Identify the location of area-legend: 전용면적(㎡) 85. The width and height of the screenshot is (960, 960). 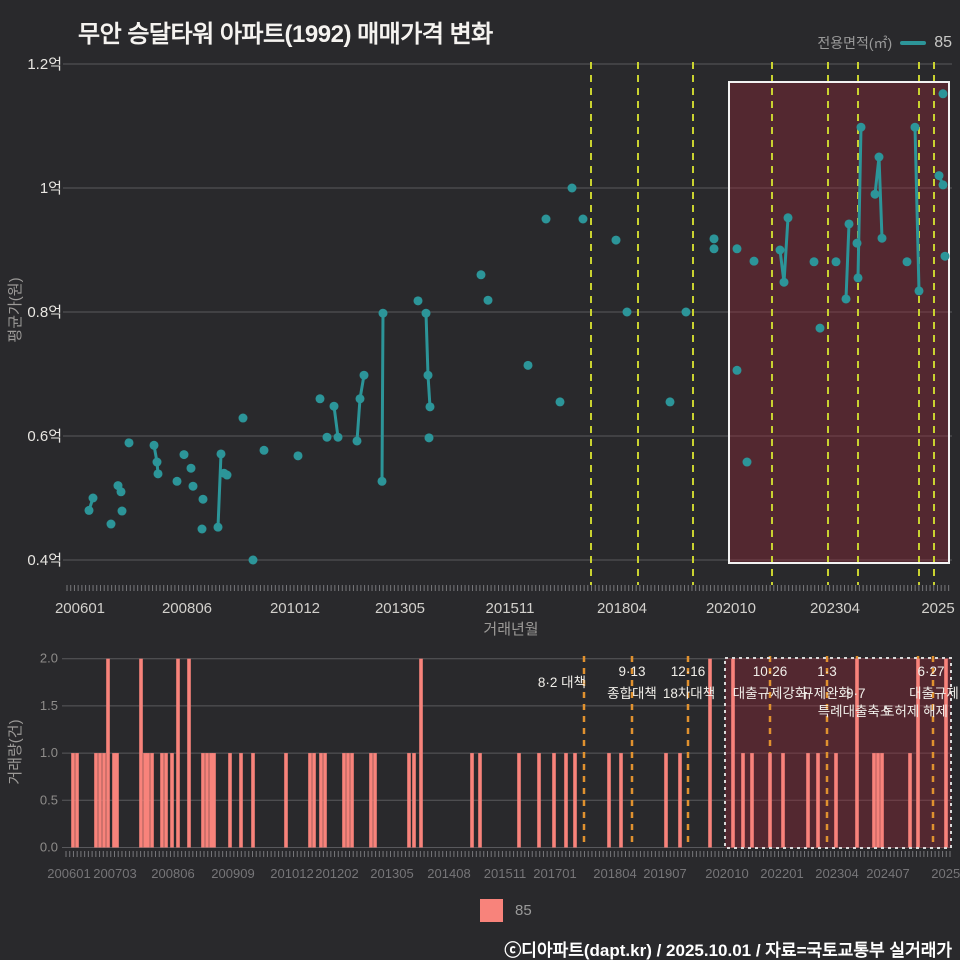
(884, 43).